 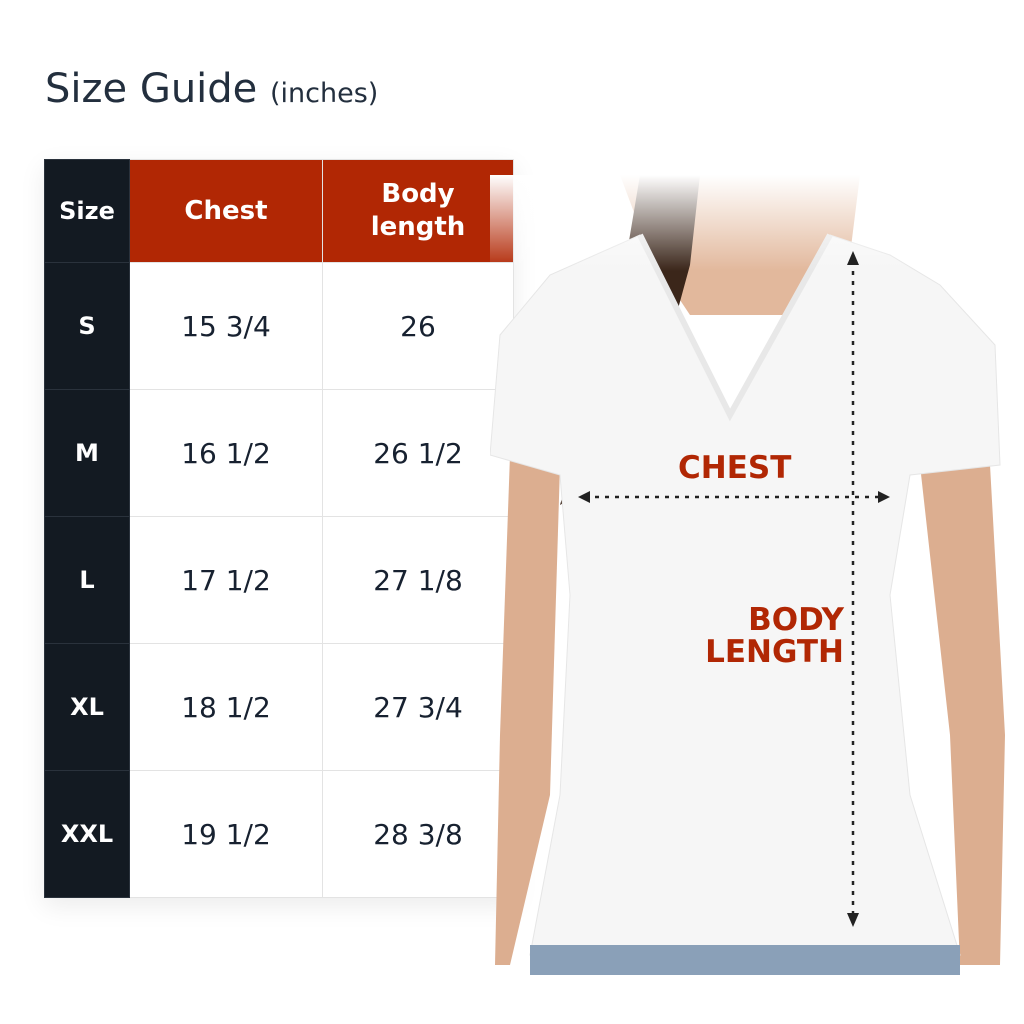 I want to click on cell-chest: 18 1/2, so click(x=226, y=707).